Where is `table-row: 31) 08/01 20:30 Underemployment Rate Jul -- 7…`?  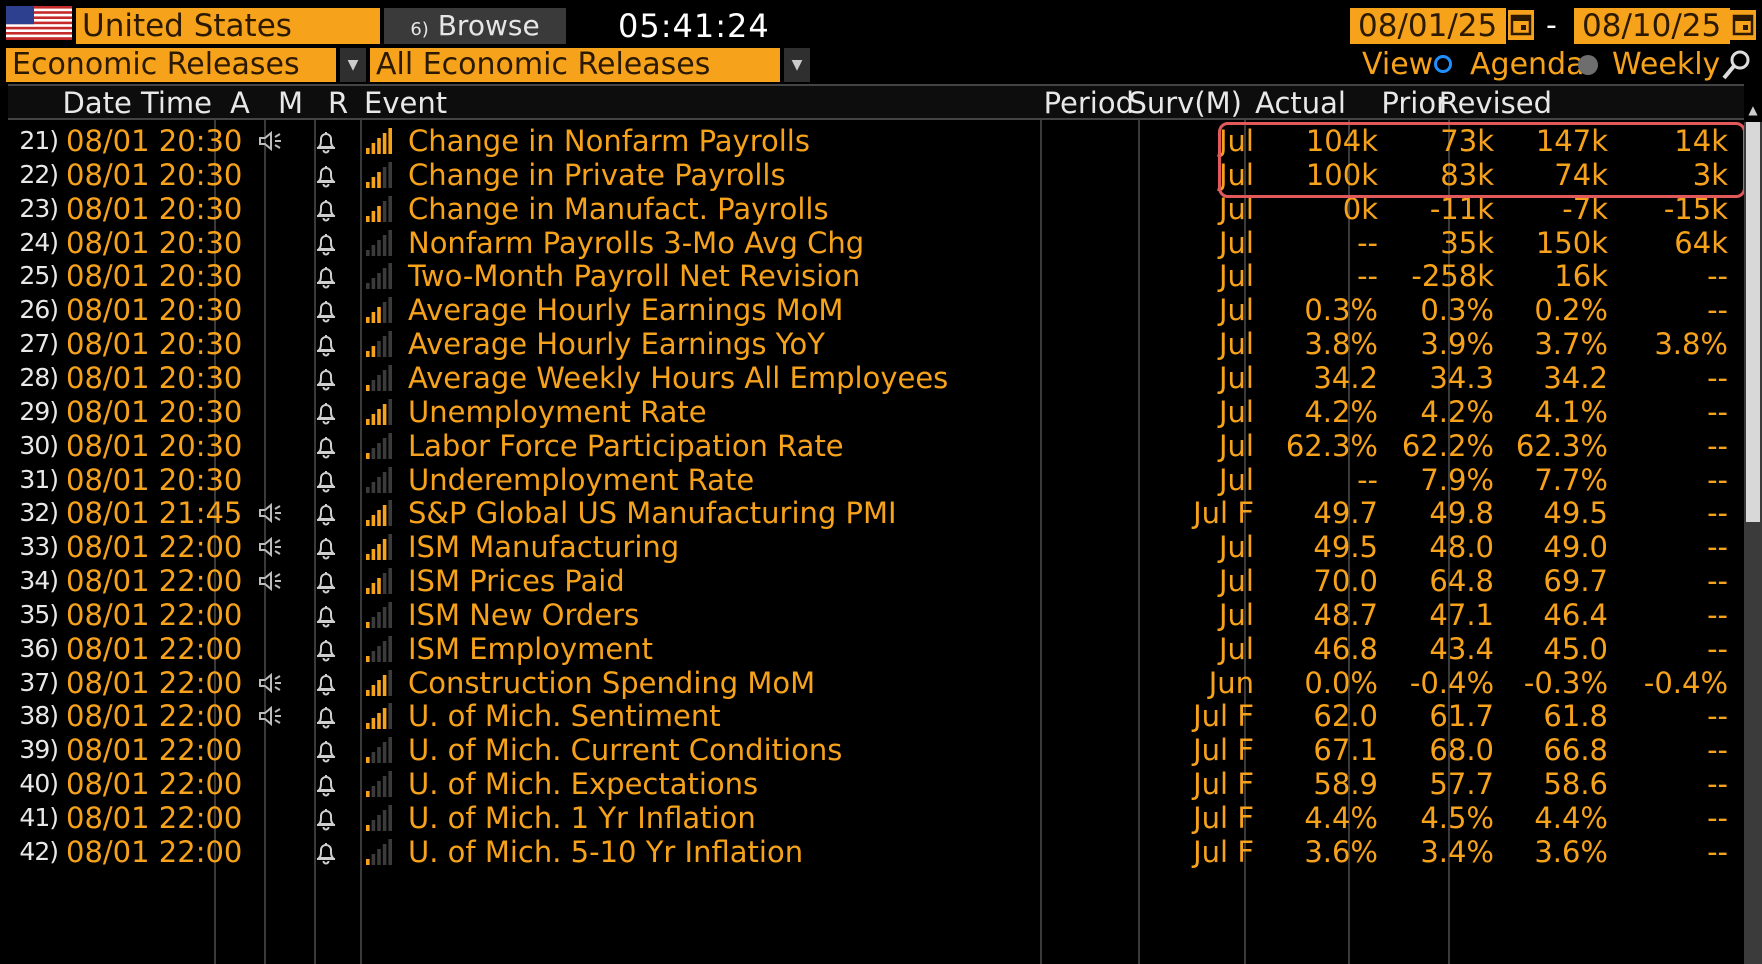
table-row: 31) 08/01 20:30 Underemployment Rate Jul -- 7… is located at coordinates (876, 480).